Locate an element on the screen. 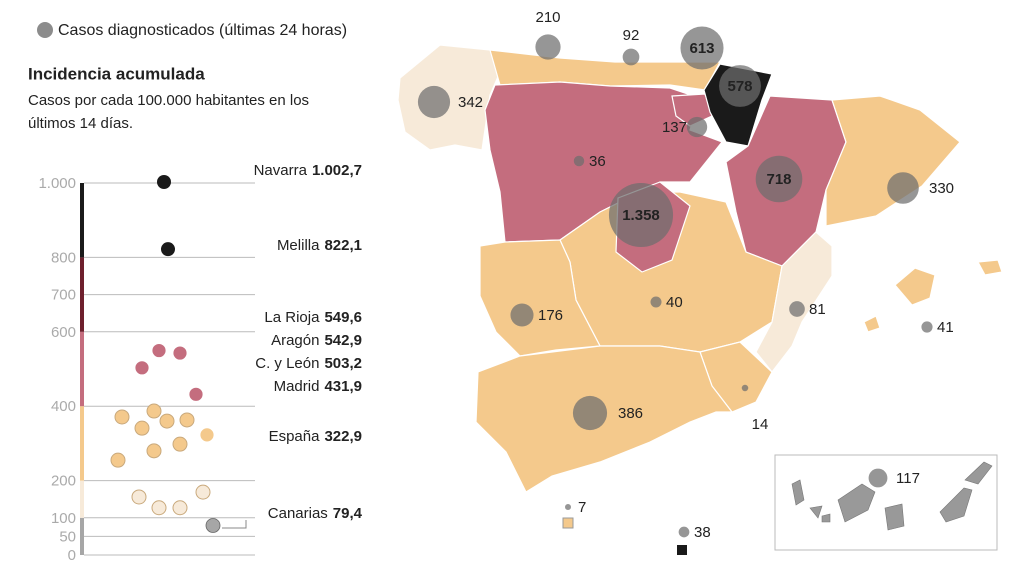 This screenshot has height=576, width=1024. bubble-label: 176 is located at coordinates (550, 315).